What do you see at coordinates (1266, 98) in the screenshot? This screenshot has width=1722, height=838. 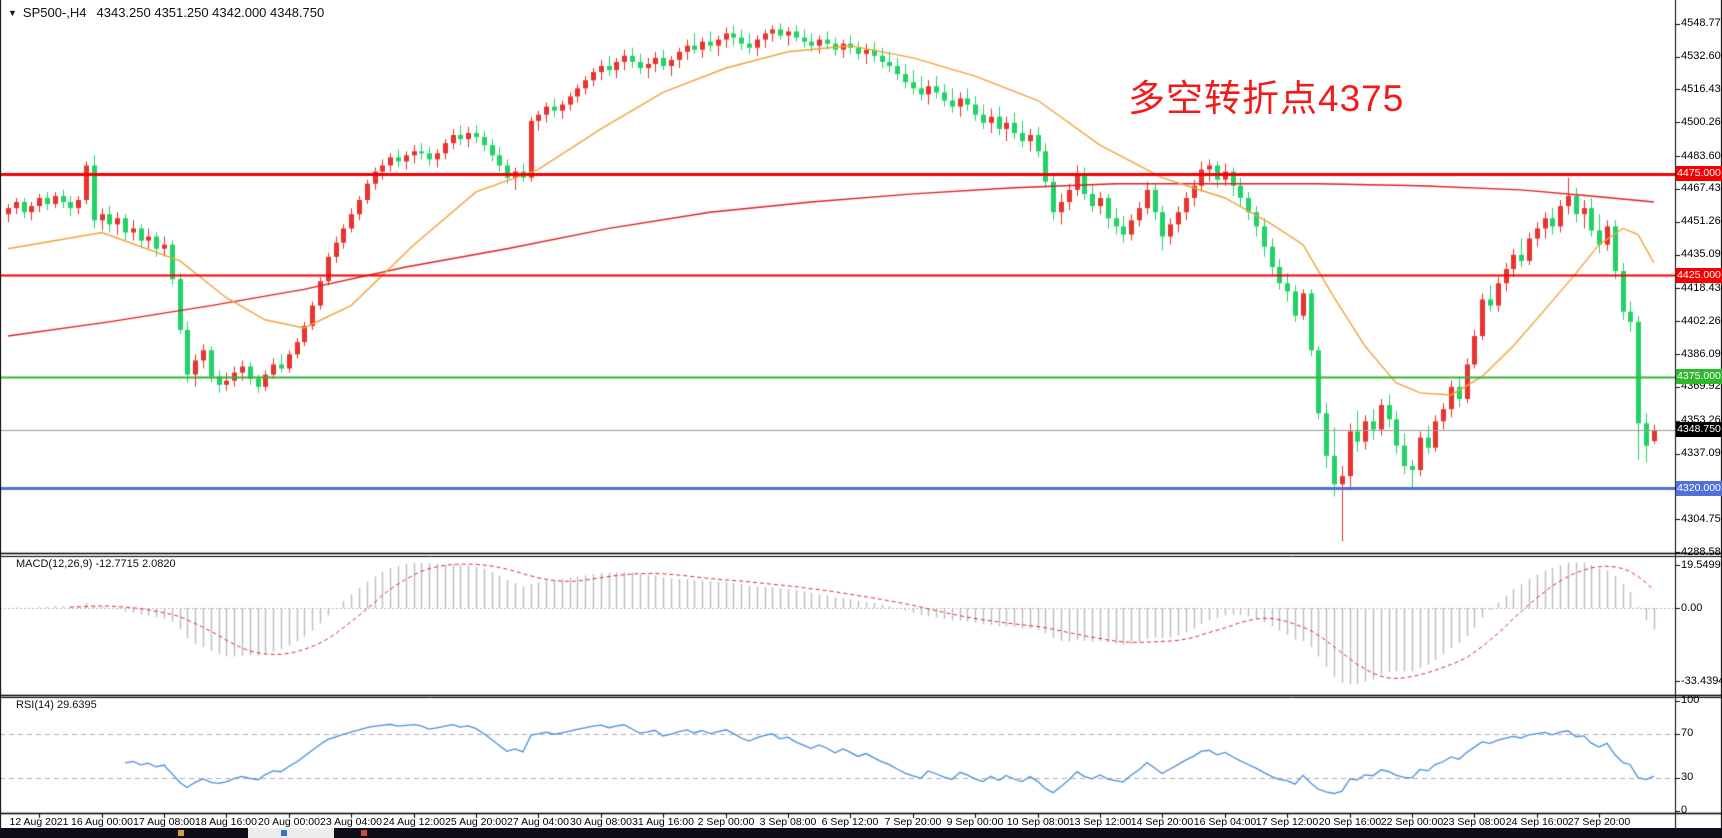 I see `annotation-text: 多空转折点4375` at bounding box center [1266, 98].